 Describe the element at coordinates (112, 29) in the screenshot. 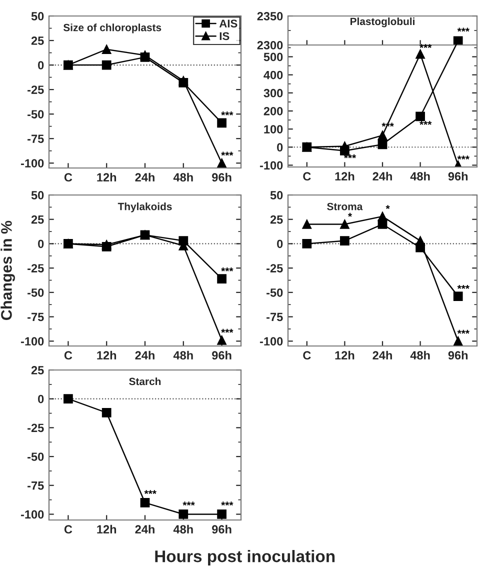

I see `text: Size of chloroplasts` at that location.